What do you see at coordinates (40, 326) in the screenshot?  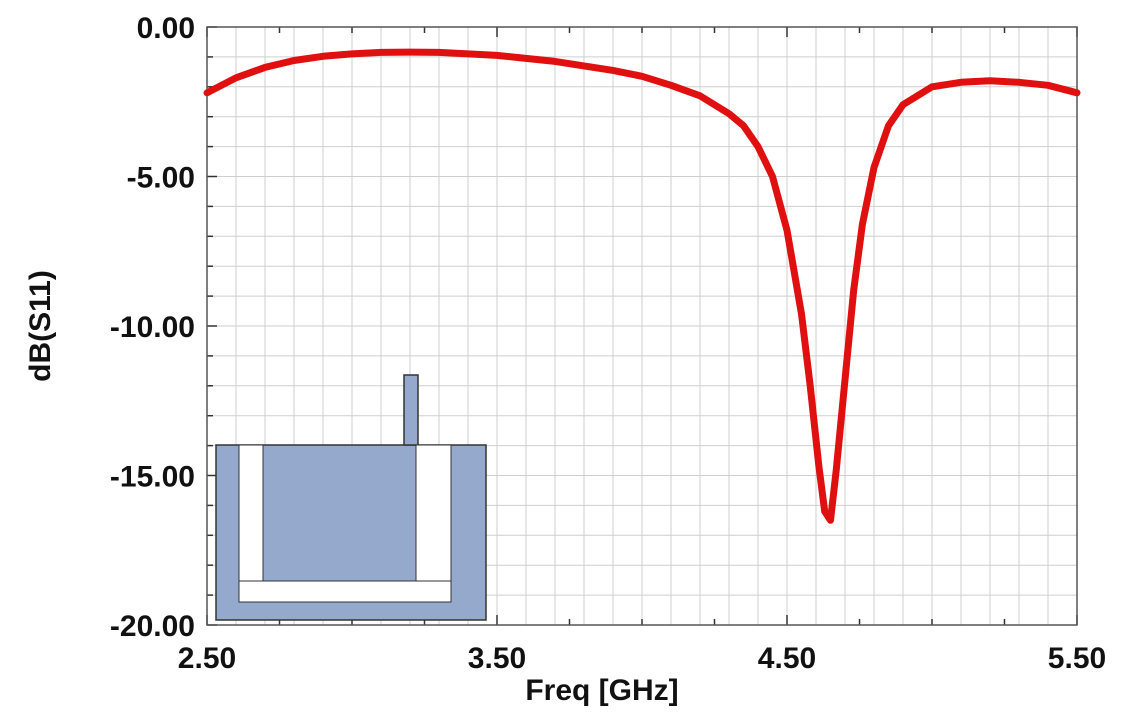 I see `y-axis-label: dB(S11)` at bounding box center [40, 326].